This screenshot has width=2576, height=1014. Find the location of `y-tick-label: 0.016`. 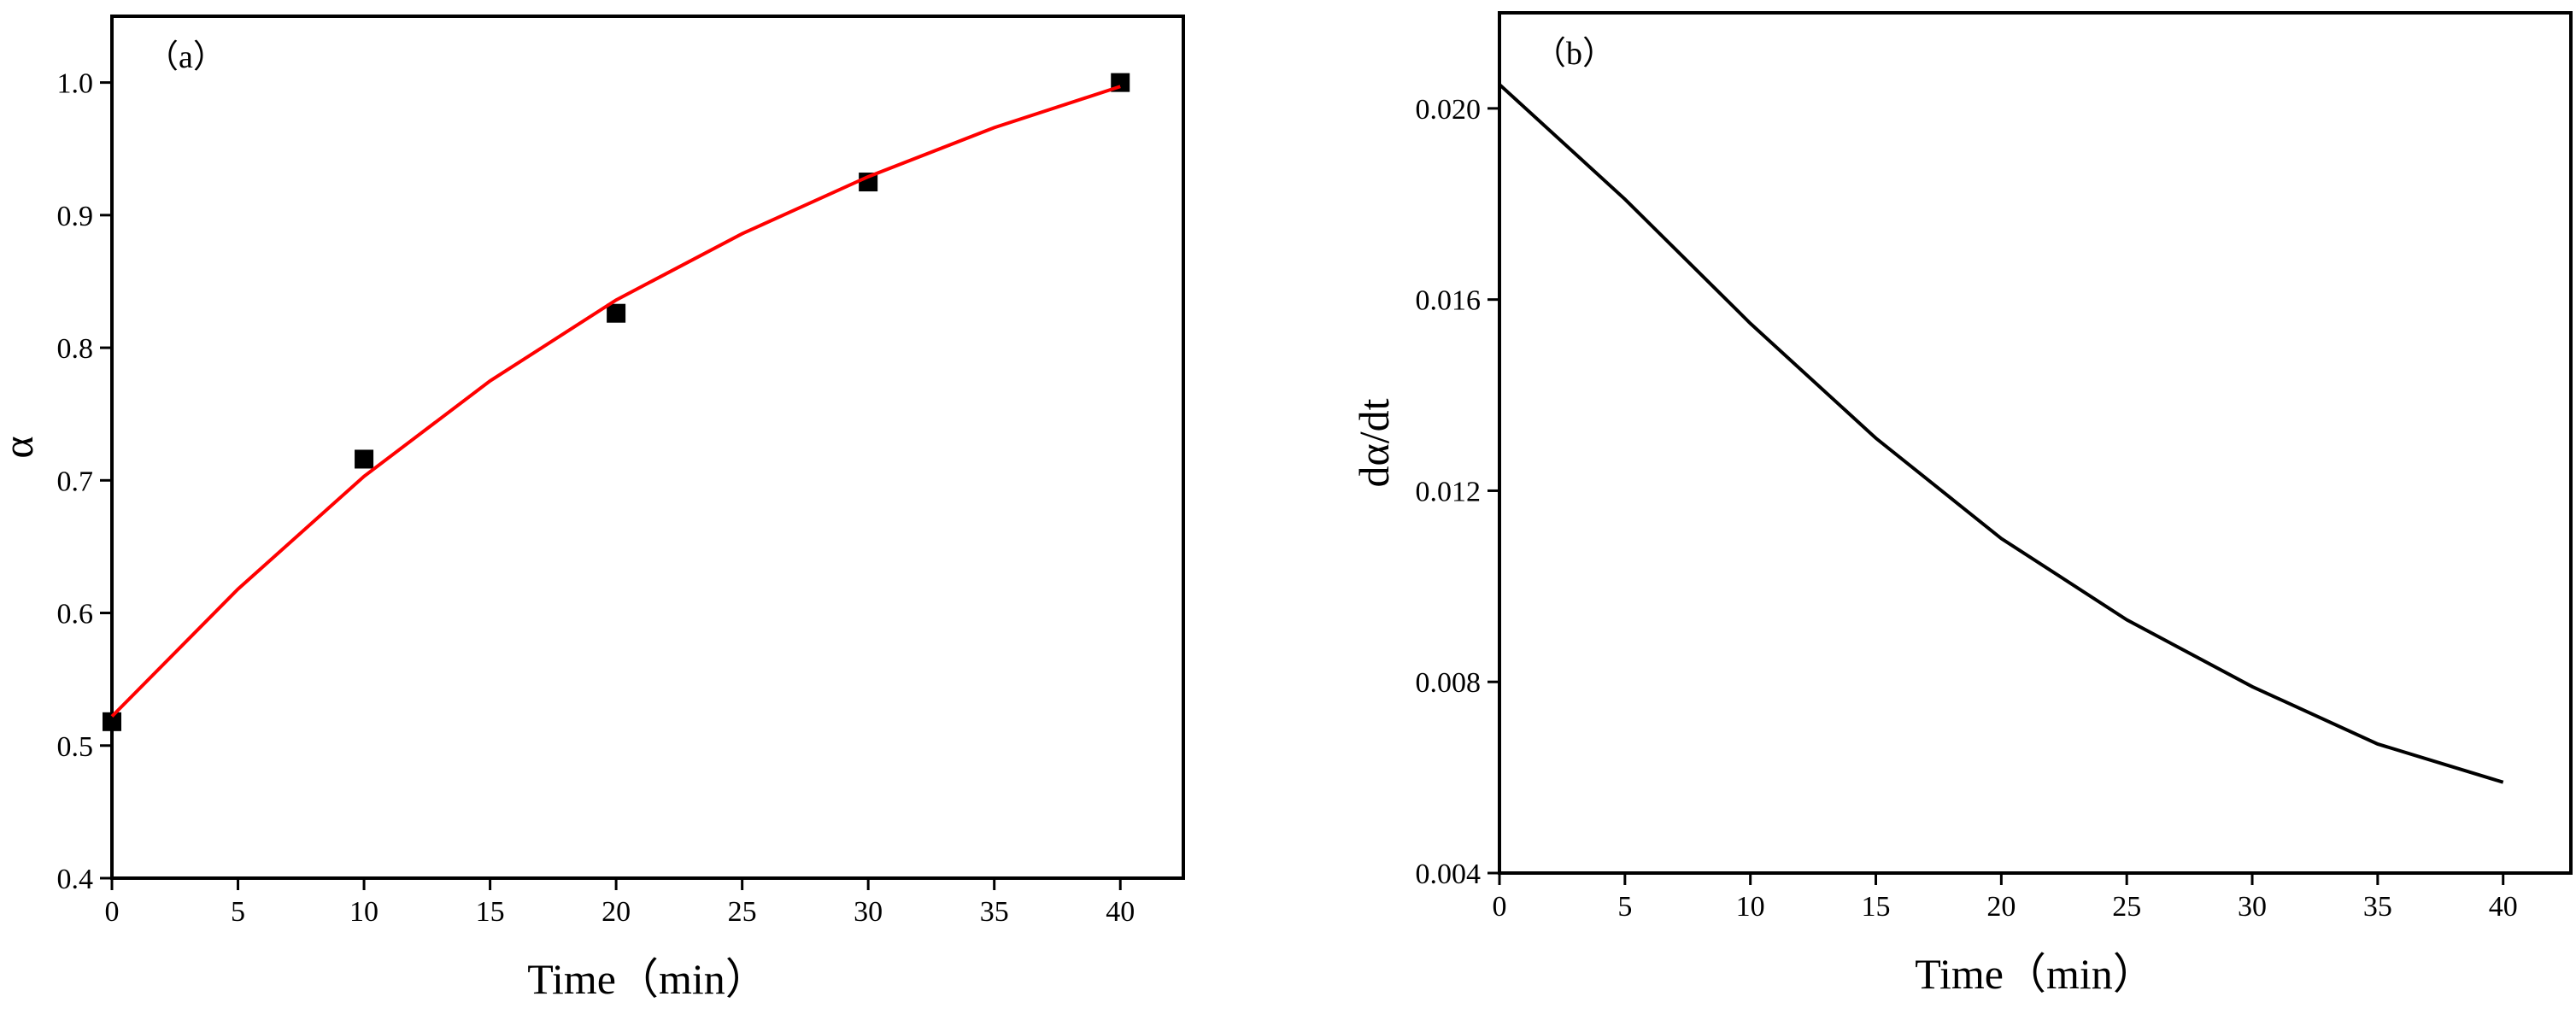

y-tick-label: 0.016 is located at coordinates (1449, 301).